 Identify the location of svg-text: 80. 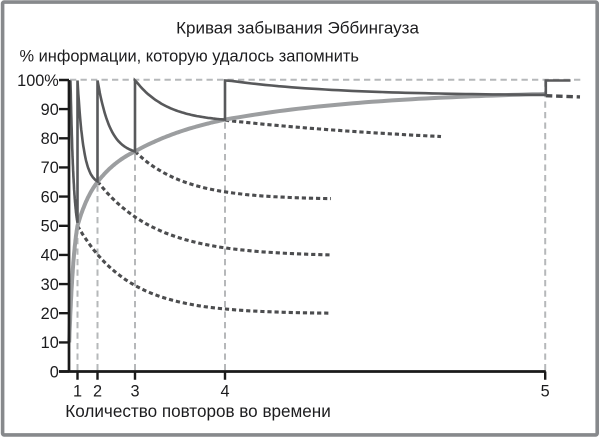
(50, 139).